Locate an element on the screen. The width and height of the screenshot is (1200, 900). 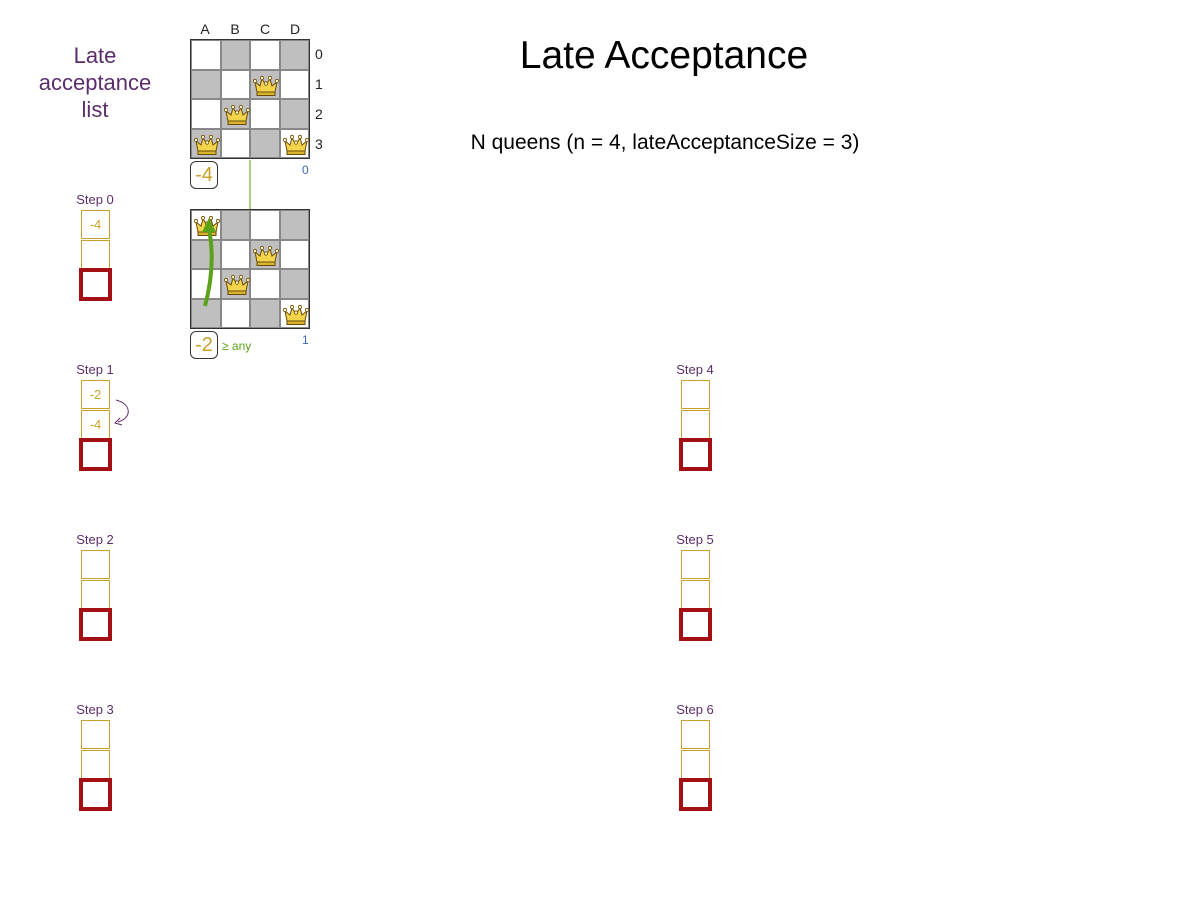
row-label-2: 2 is located at coordinates (319, 114).